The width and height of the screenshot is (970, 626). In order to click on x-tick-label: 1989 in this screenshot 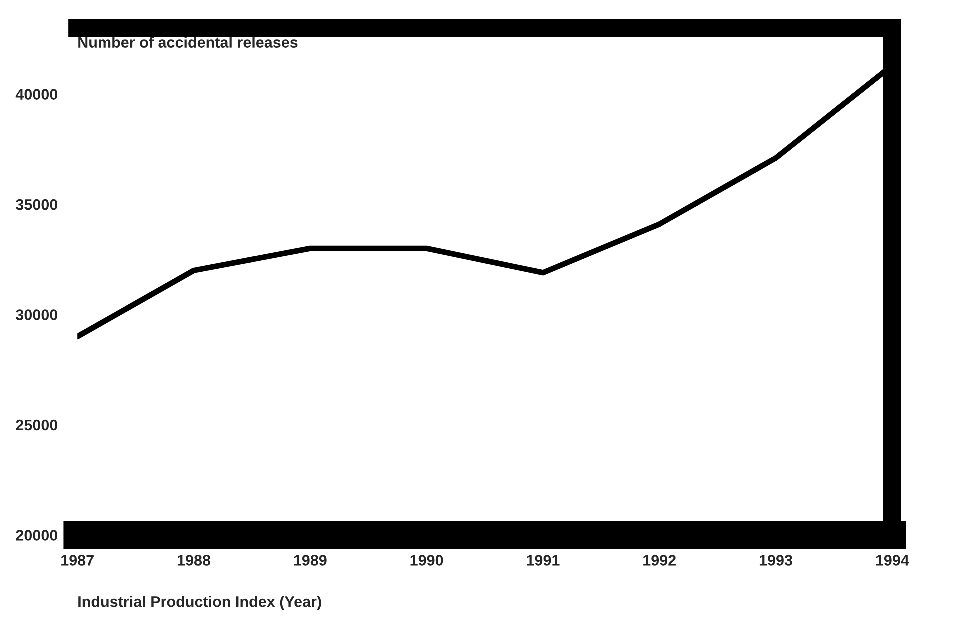, I will do `click(310, 560)`.